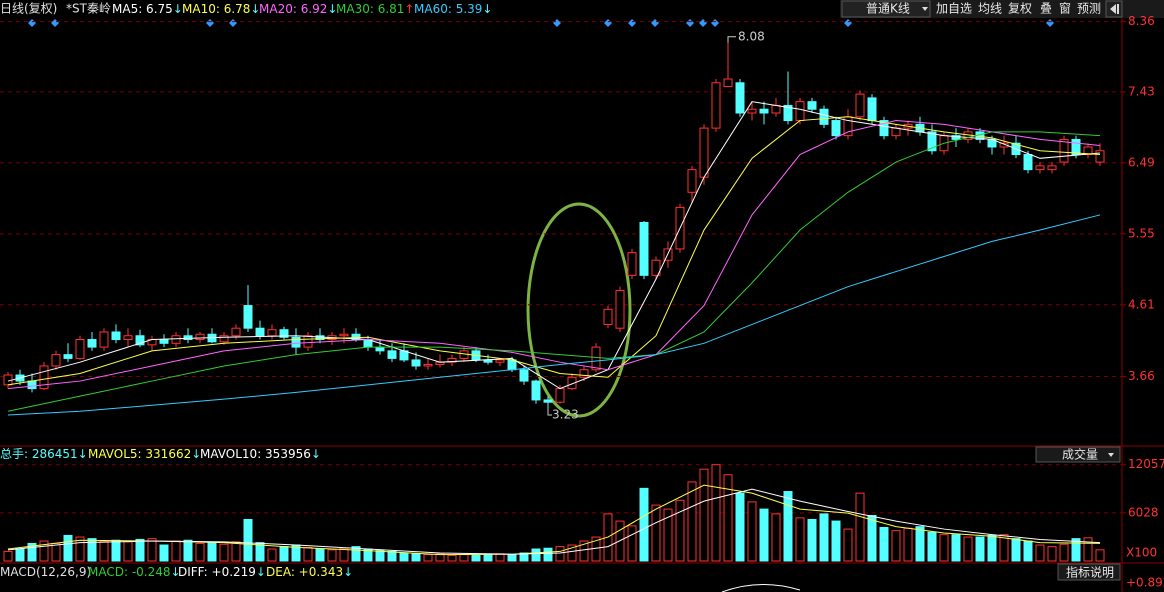  I want to click on macd-legend: DIFF: +0.219↓, so click(222, 572).